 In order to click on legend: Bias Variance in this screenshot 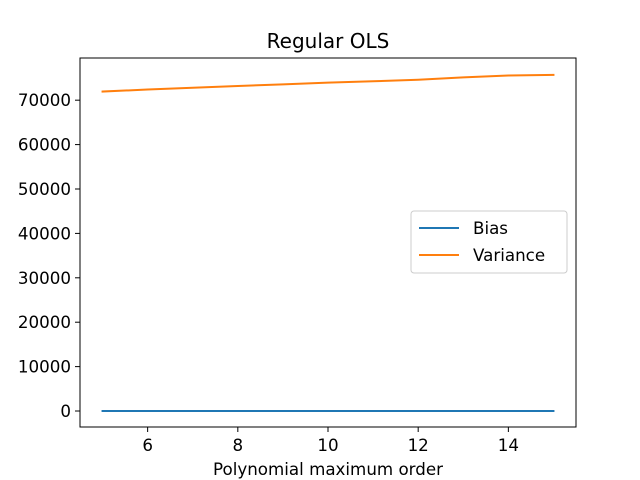, I will do `click(489, 242)`.